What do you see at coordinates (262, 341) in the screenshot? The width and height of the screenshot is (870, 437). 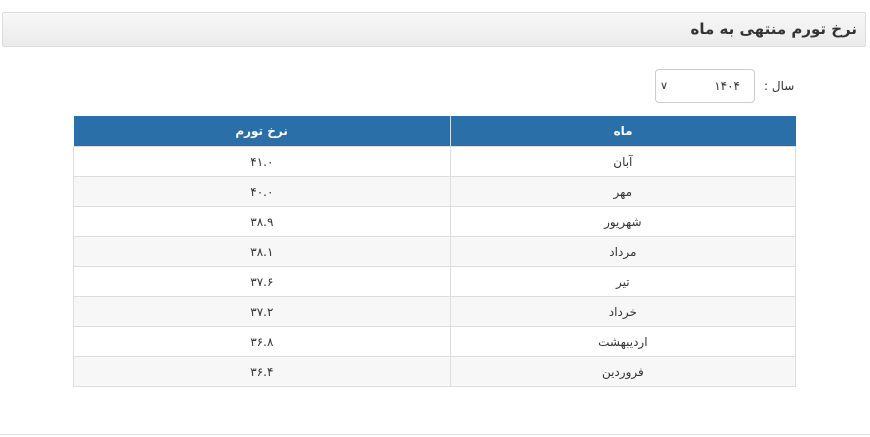 I see `rate-cell: ۳۶.۸` at bounding box center [262, 341].